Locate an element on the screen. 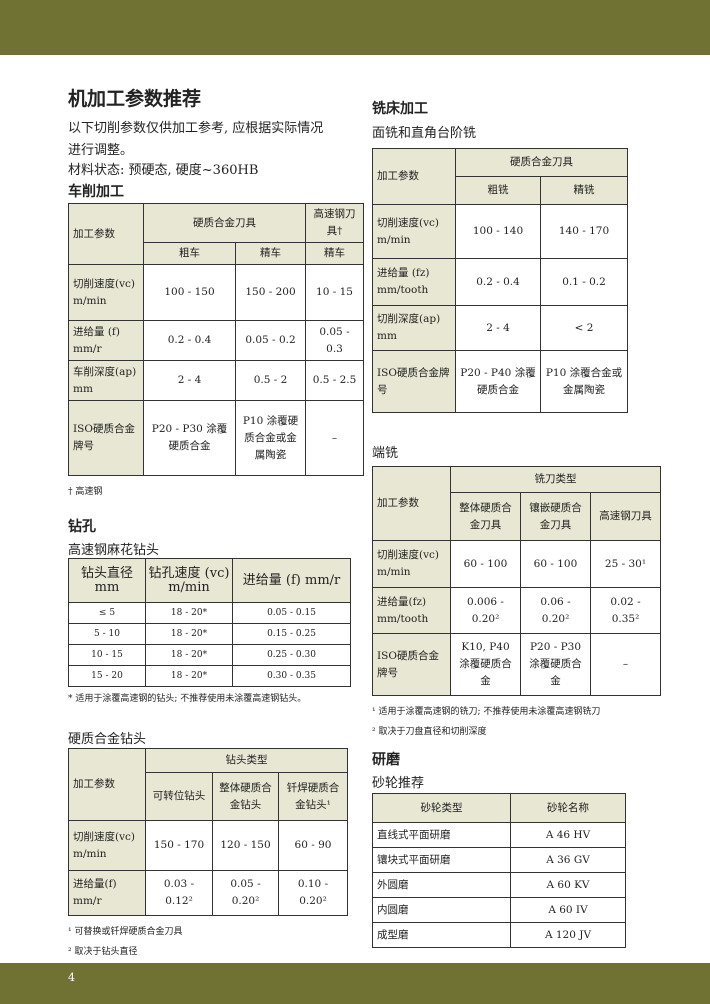 The height and width of the screenshot is (1004, 710). table-row: 加工参数 硬质合金刀具 is located at coordinates (500, 176).